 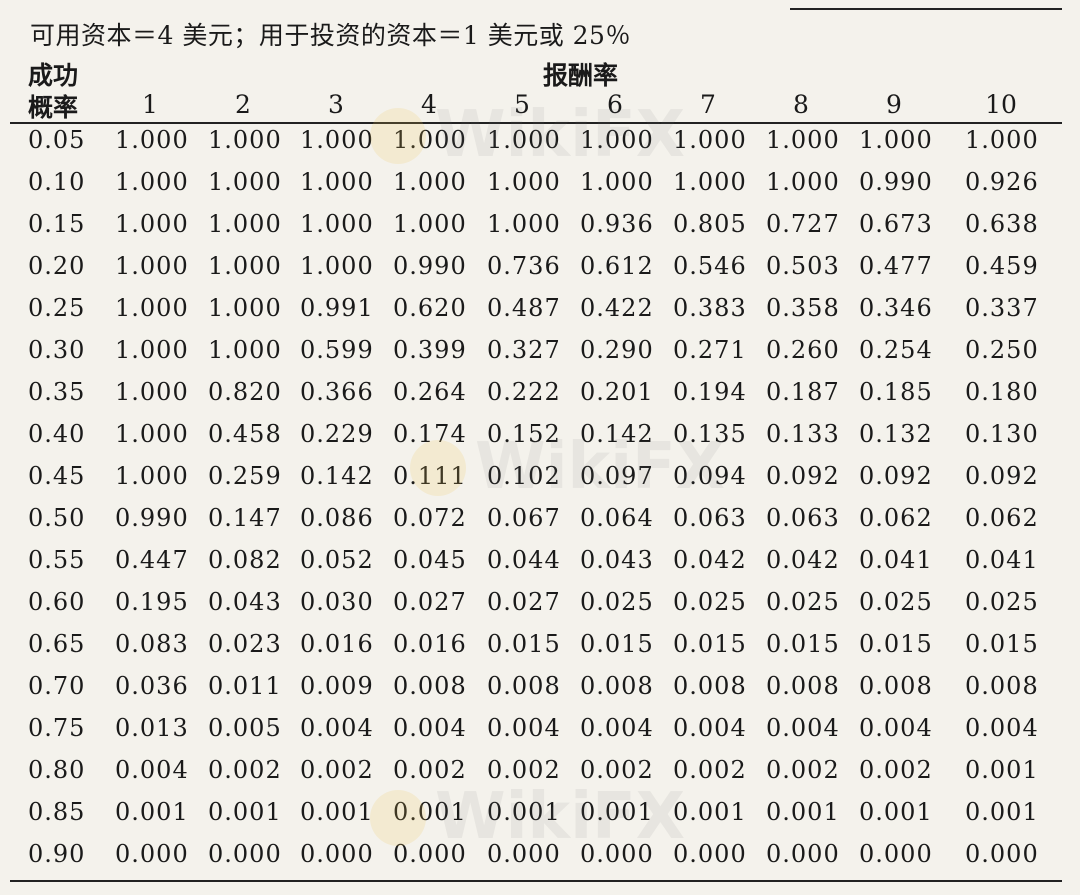 I want to click on column-header: 1, so click(x=150, y=104).